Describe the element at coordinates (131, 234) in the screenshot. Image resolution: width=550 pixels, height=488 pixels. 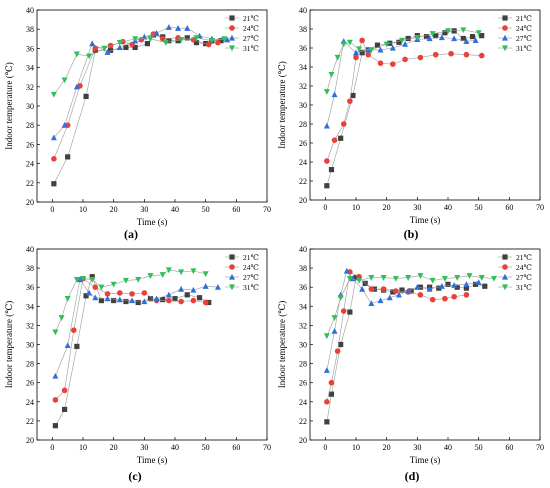
I see `panel-label: (a)` at that location.